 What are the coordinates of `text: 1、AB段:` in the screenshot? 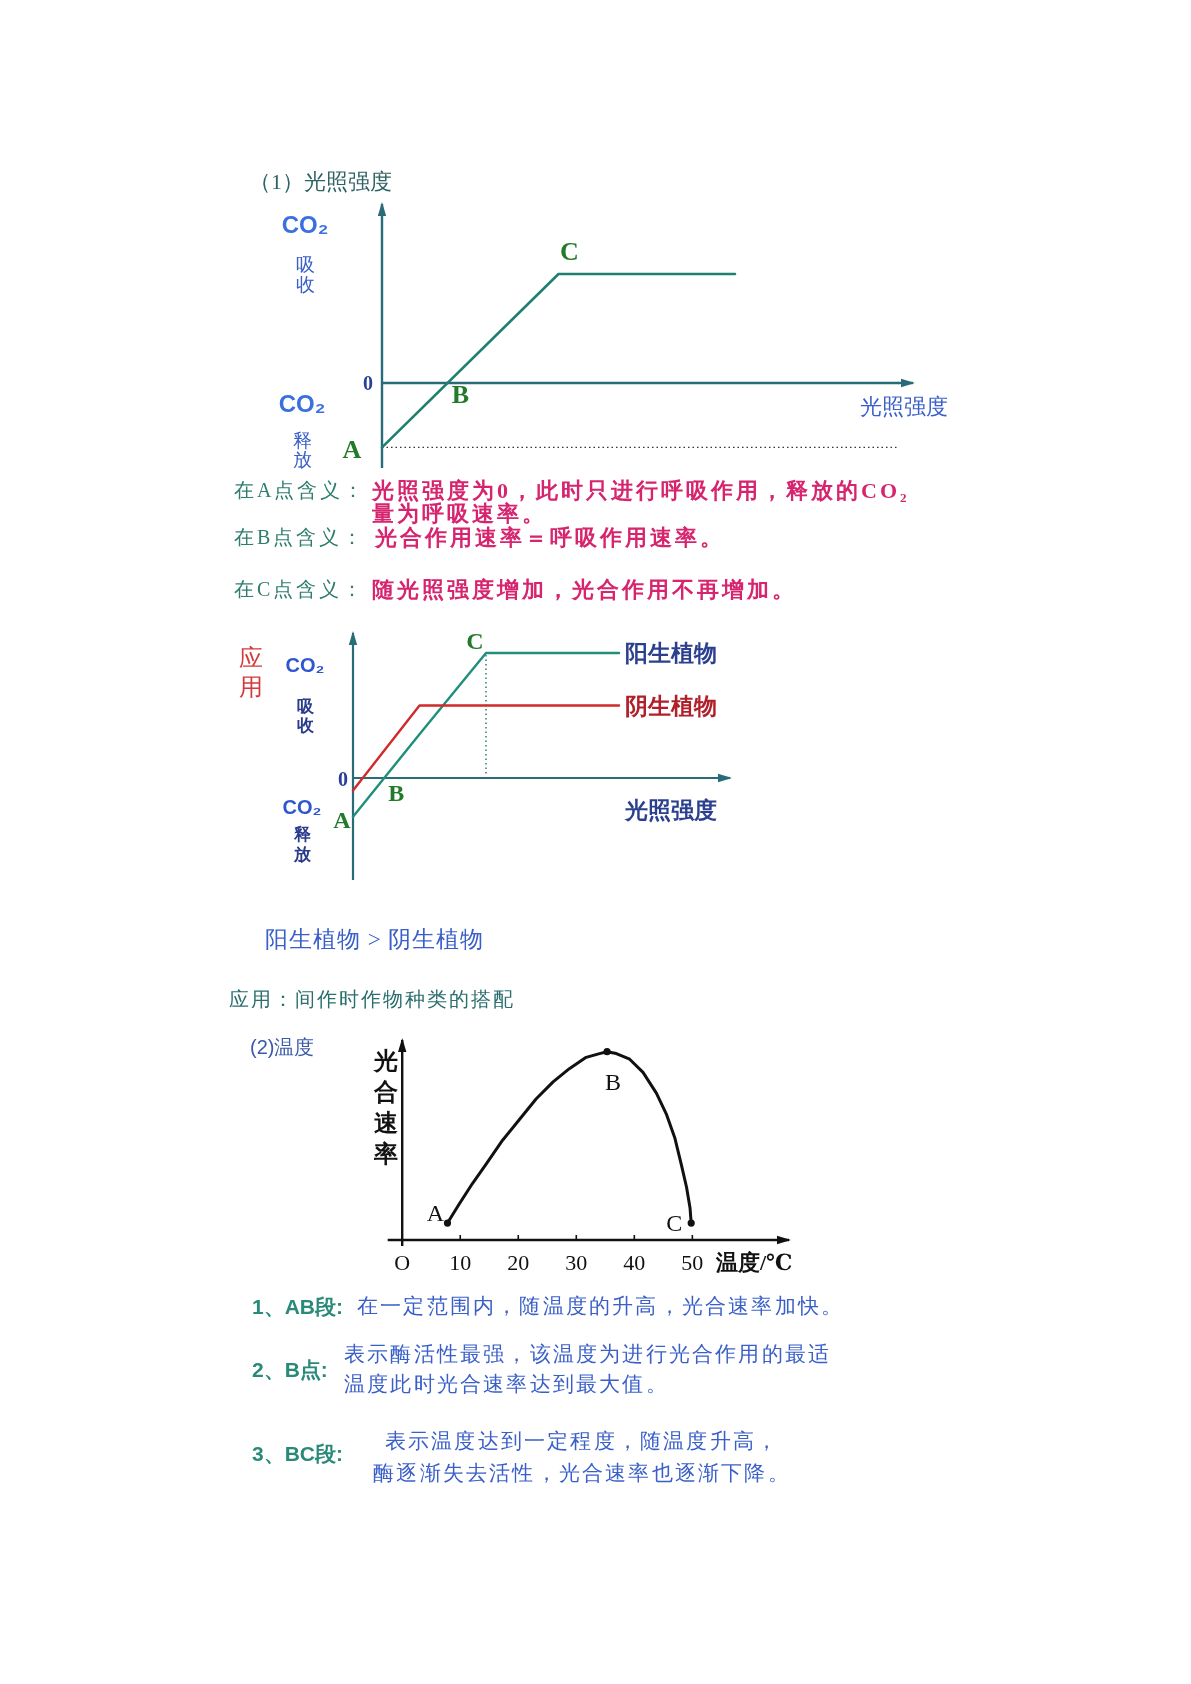 It's located at (298, 1306).